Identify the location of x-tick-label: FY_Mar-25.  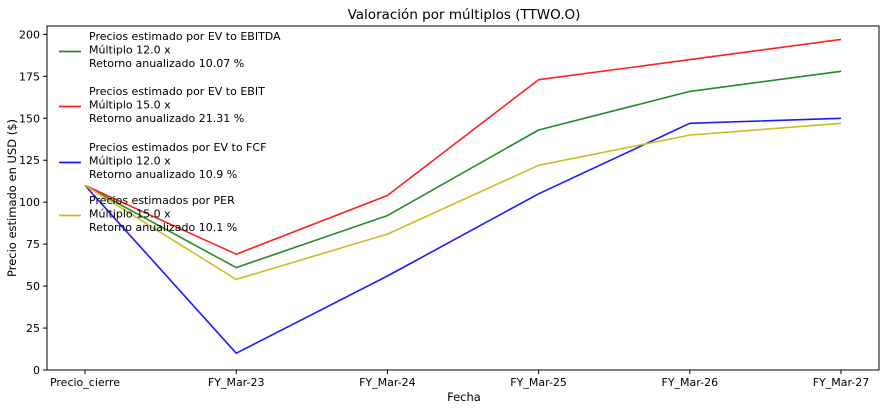
(538, 382).